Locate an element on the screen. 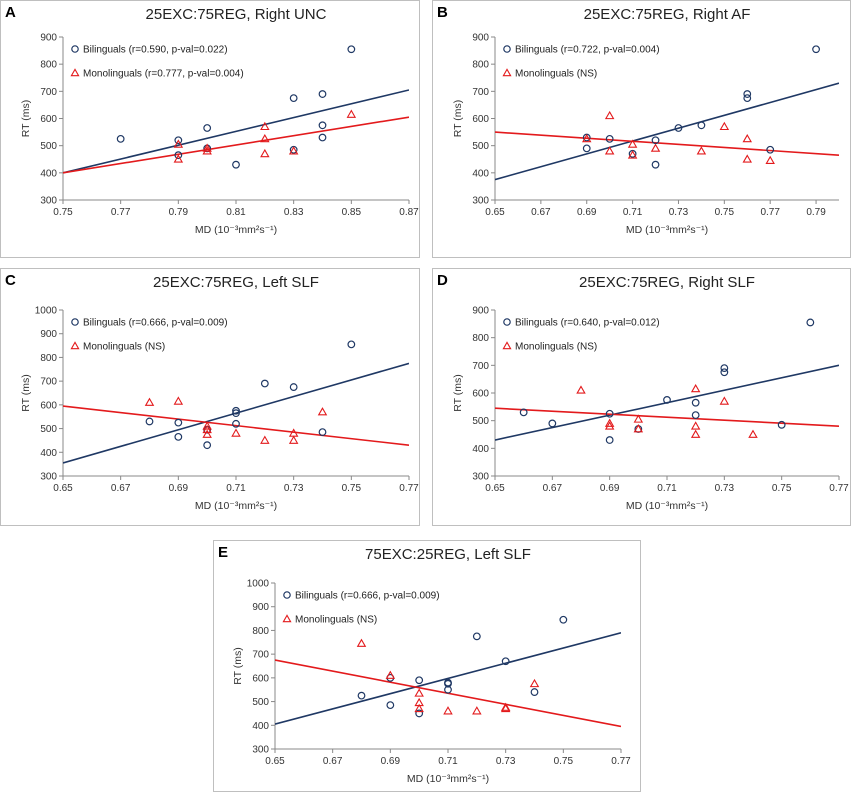 The image size is (851, 792). chart-title: 75EXC:25REG, Left SLF is located at coordinates (448, 554).